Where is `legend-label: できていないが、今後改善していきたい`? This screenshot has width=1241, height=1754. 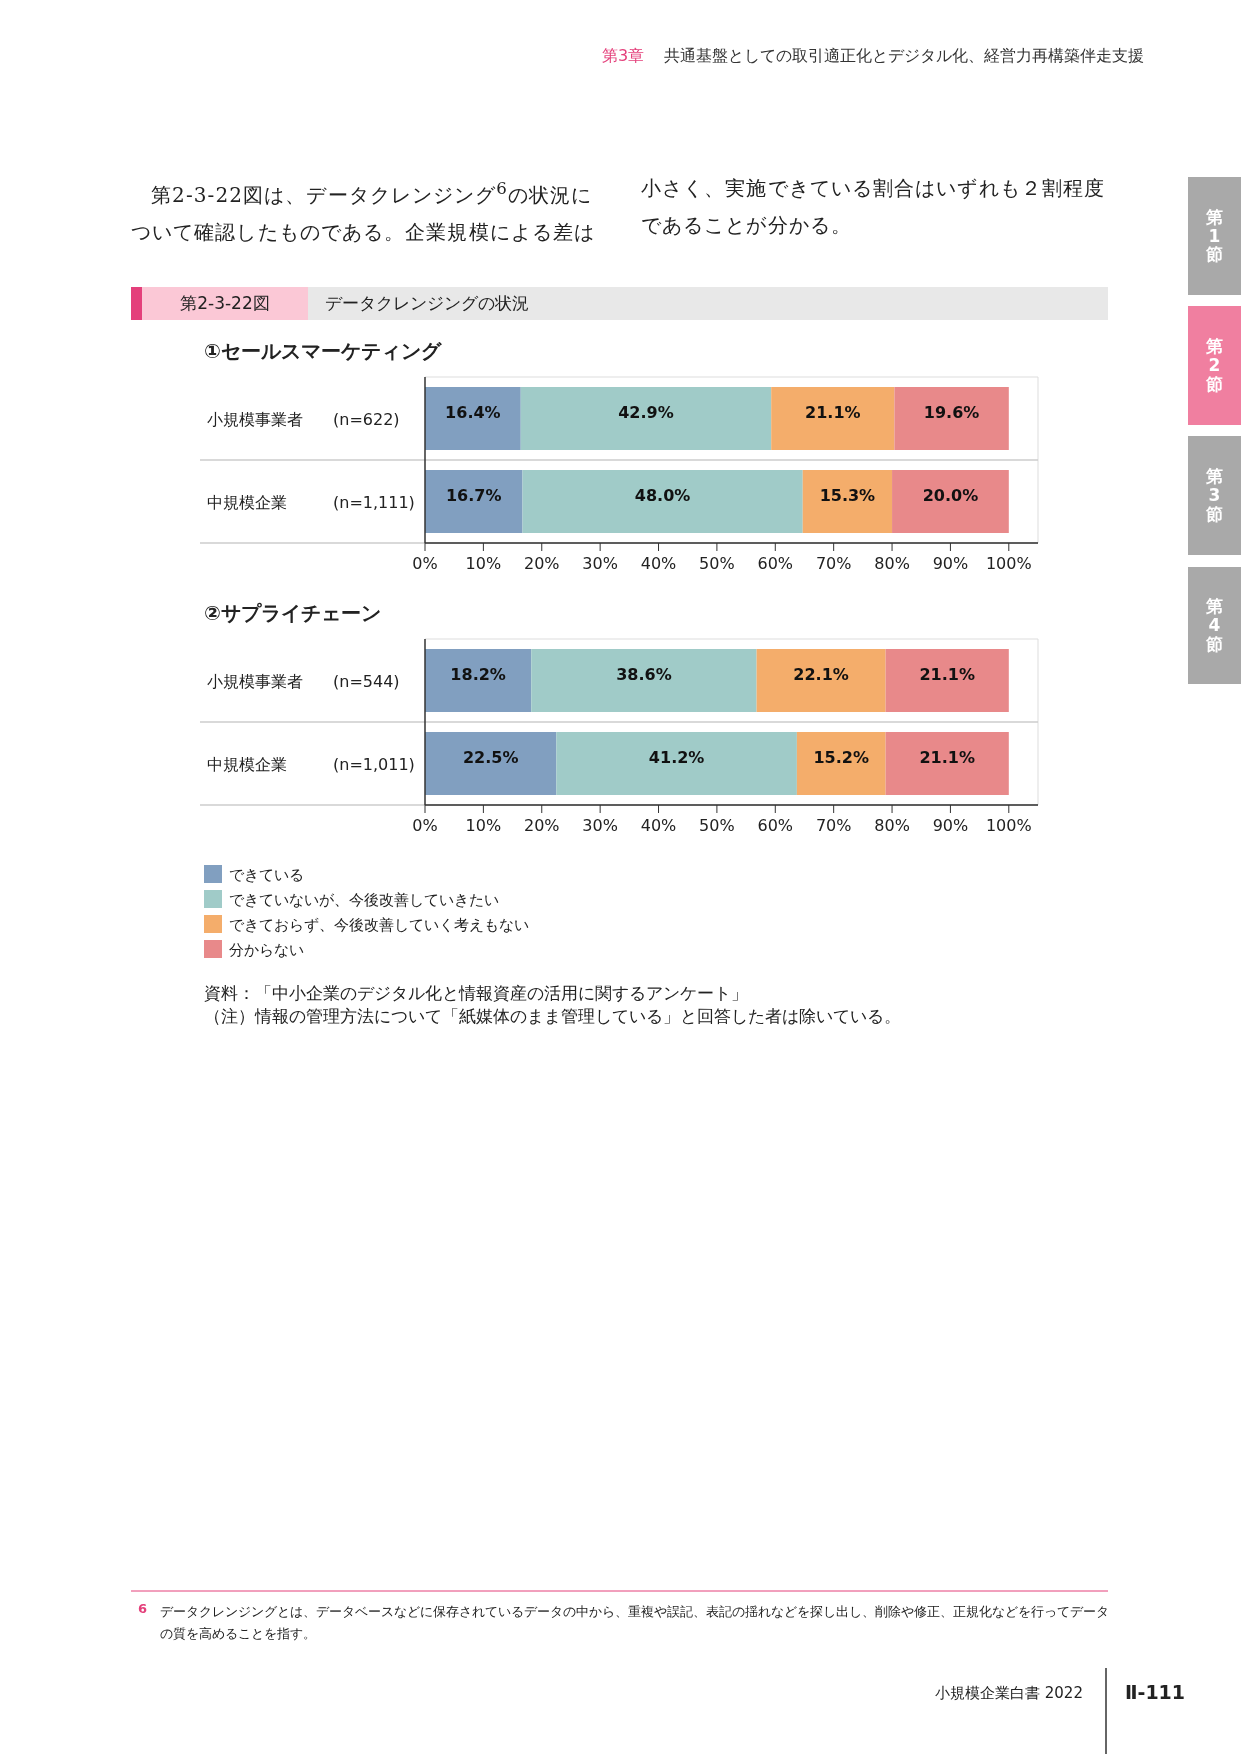 legend-label: できていないが、今後改善していきたい is located at coordinates (364, 900).